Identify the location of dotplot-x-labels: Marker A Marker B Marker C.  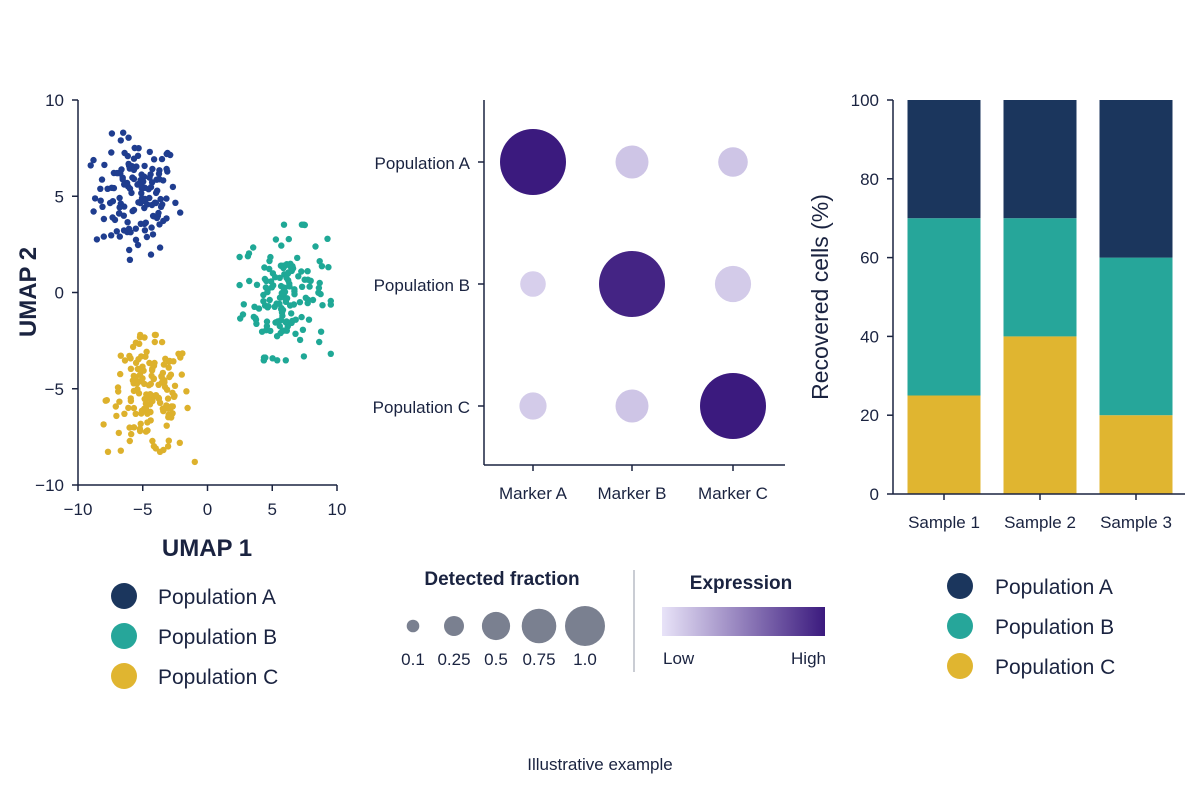
(633, 484).